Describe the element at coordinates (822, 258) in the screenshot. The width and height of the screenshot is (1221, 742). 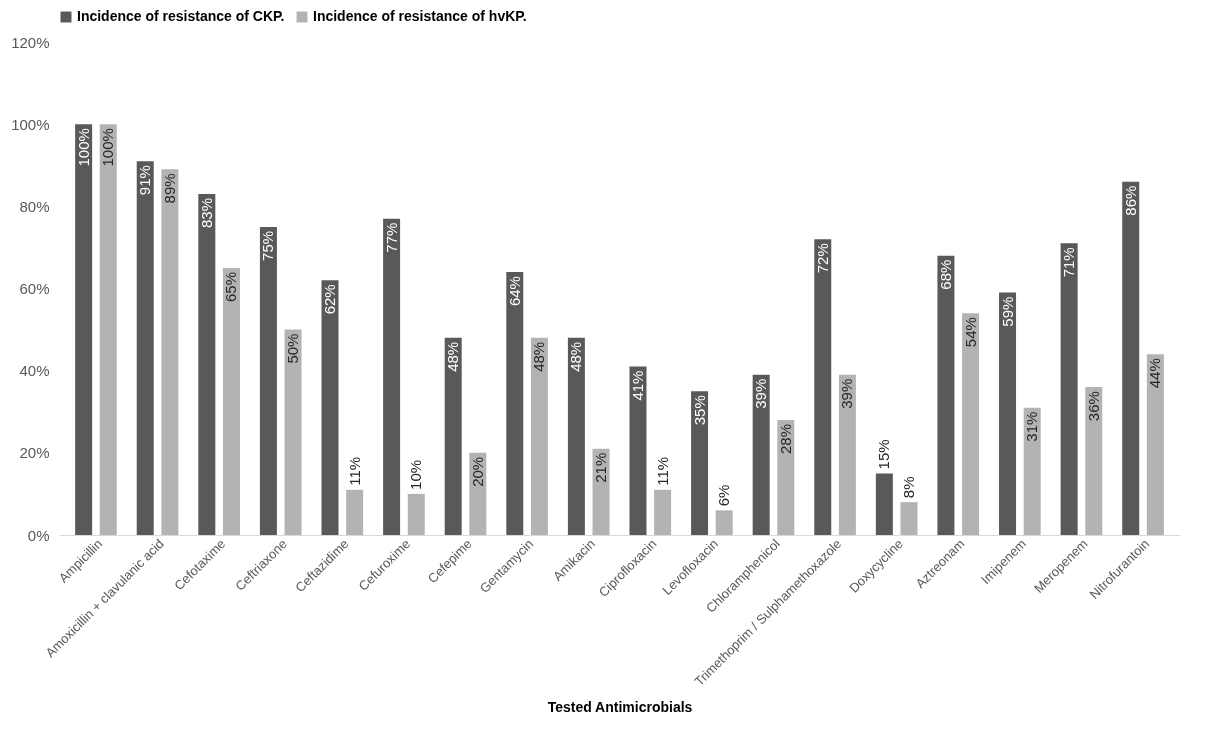
I see `data-label: 72%` at that location.